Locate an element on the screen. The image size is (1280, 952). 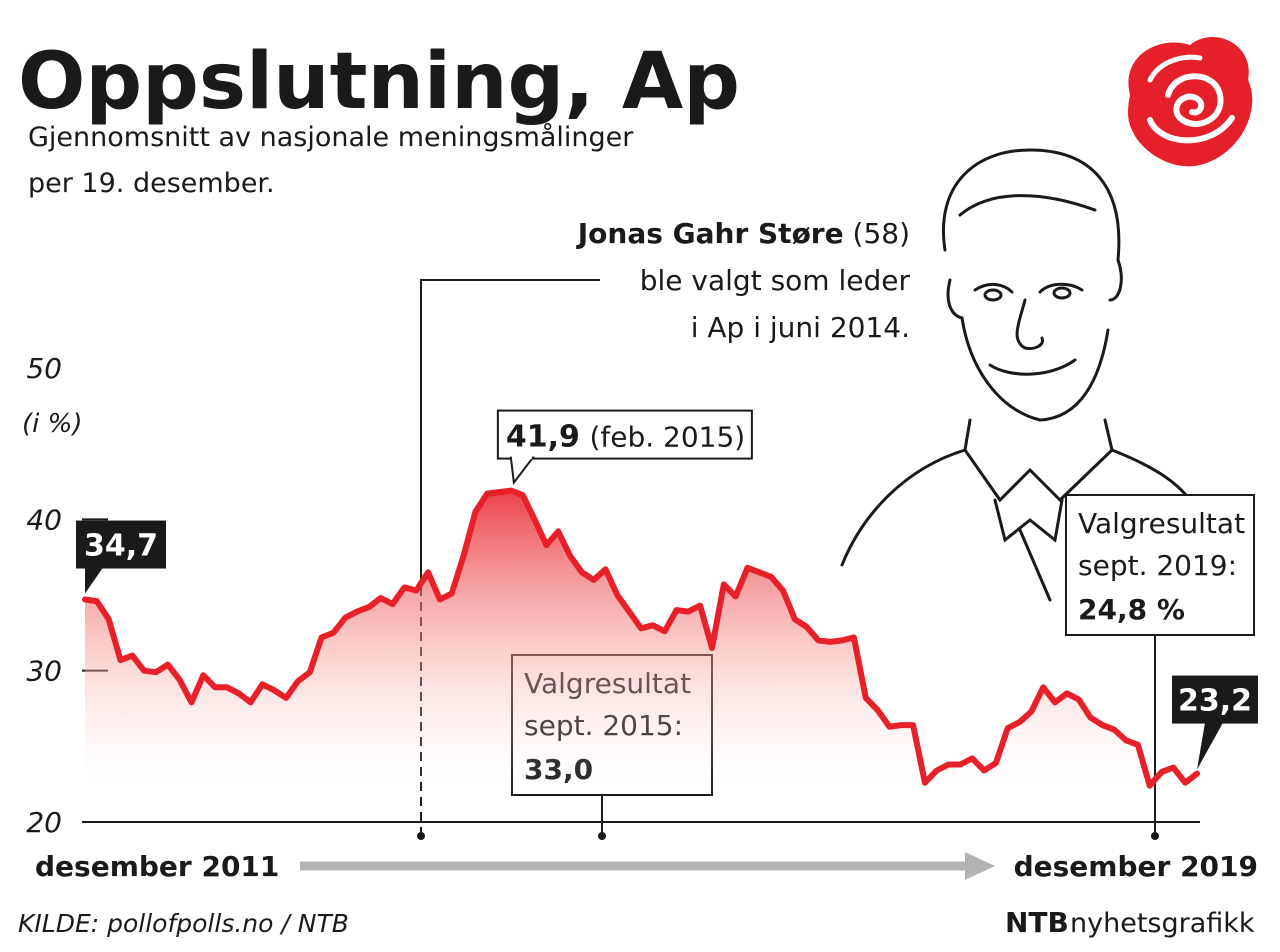
leader-line is located at coordinates (510, 432).